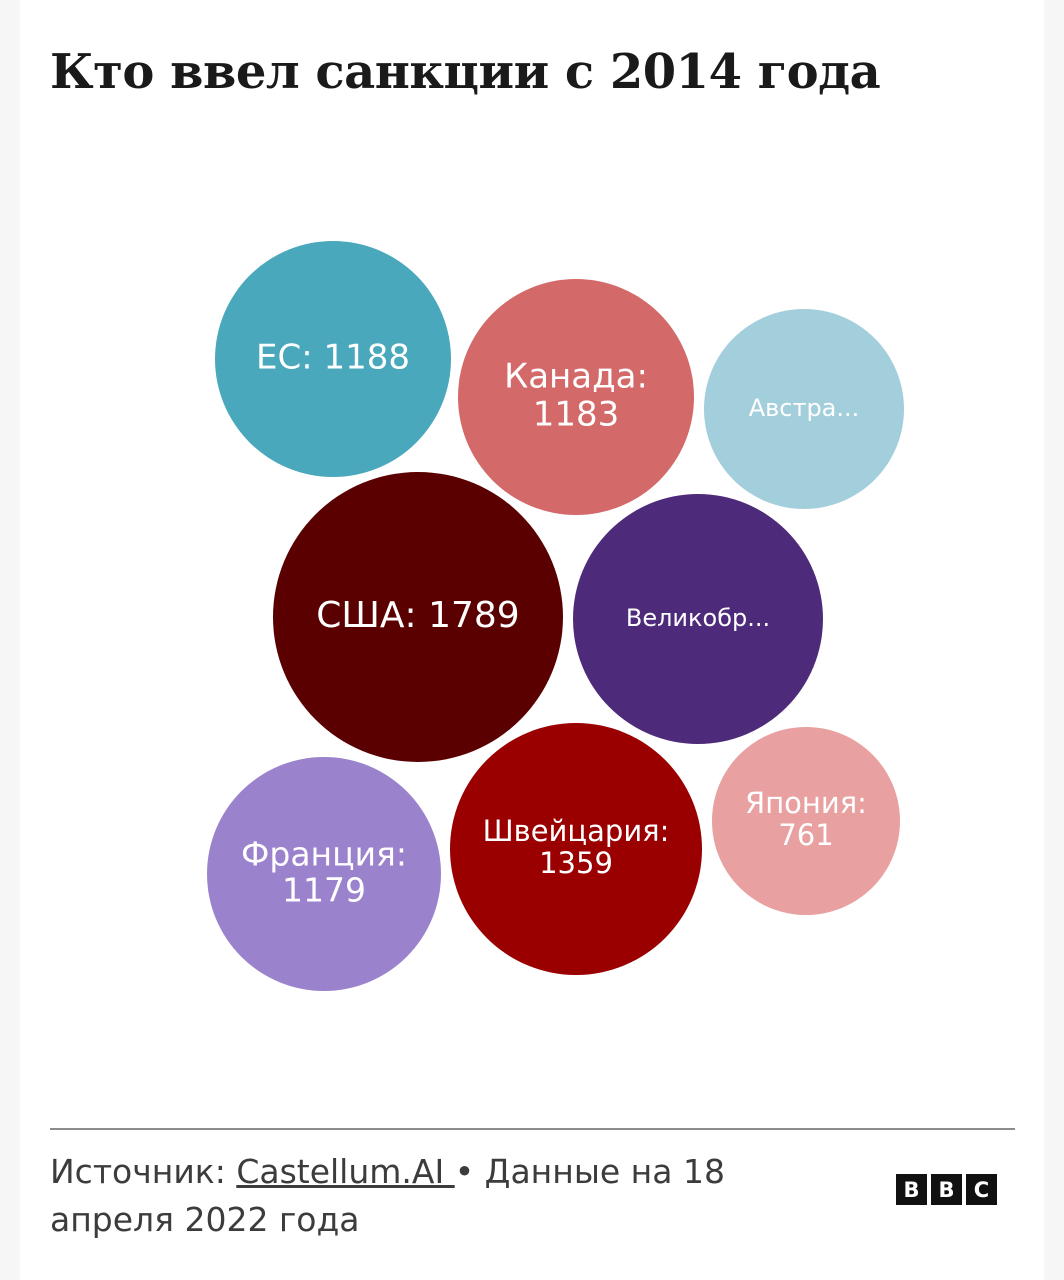 The height and width of the screenshot is (1280, 1064). I want to click on bubble-label-канада-line1: Канада:, so click(576, 377).